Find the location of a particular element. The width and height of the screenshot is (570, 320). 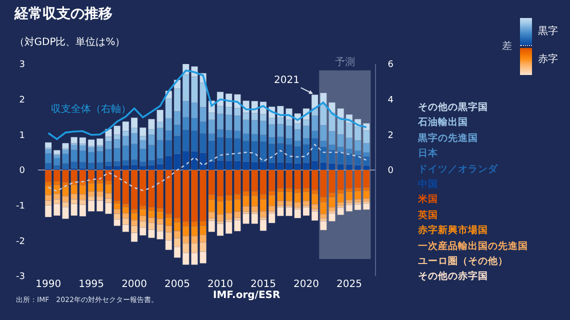

text: 黒字 is located at coordinates (548, 31).